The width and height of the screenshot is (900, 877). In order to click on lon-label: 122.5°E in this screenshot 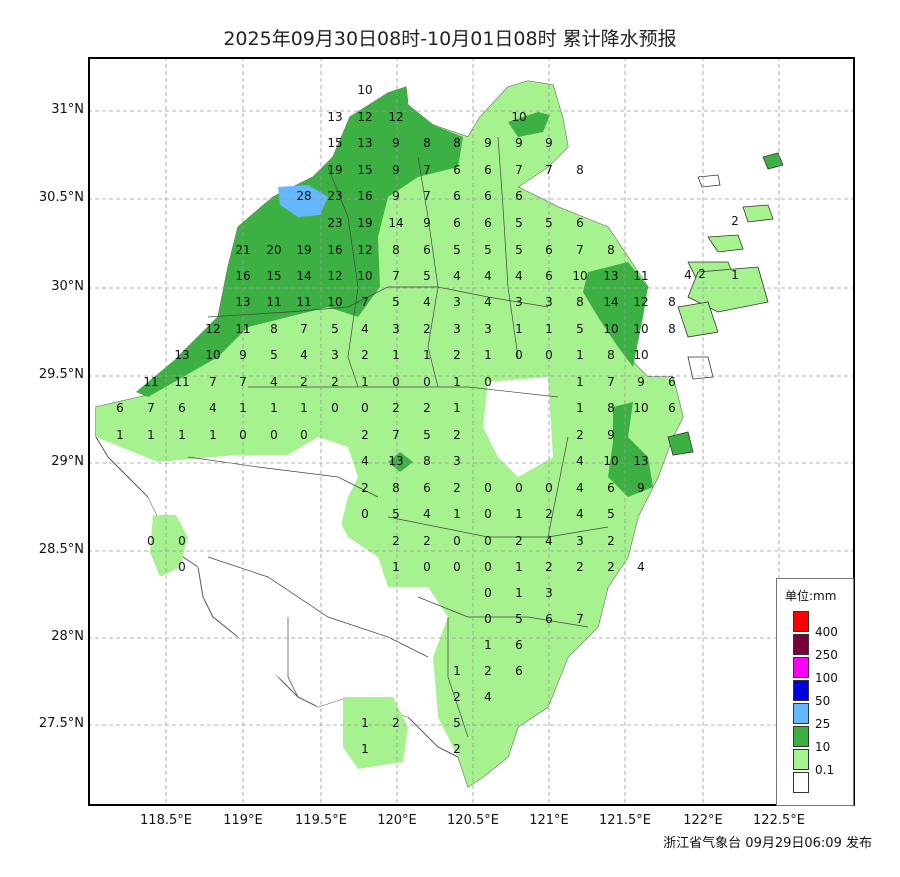, I will do `click(779, 820)`.